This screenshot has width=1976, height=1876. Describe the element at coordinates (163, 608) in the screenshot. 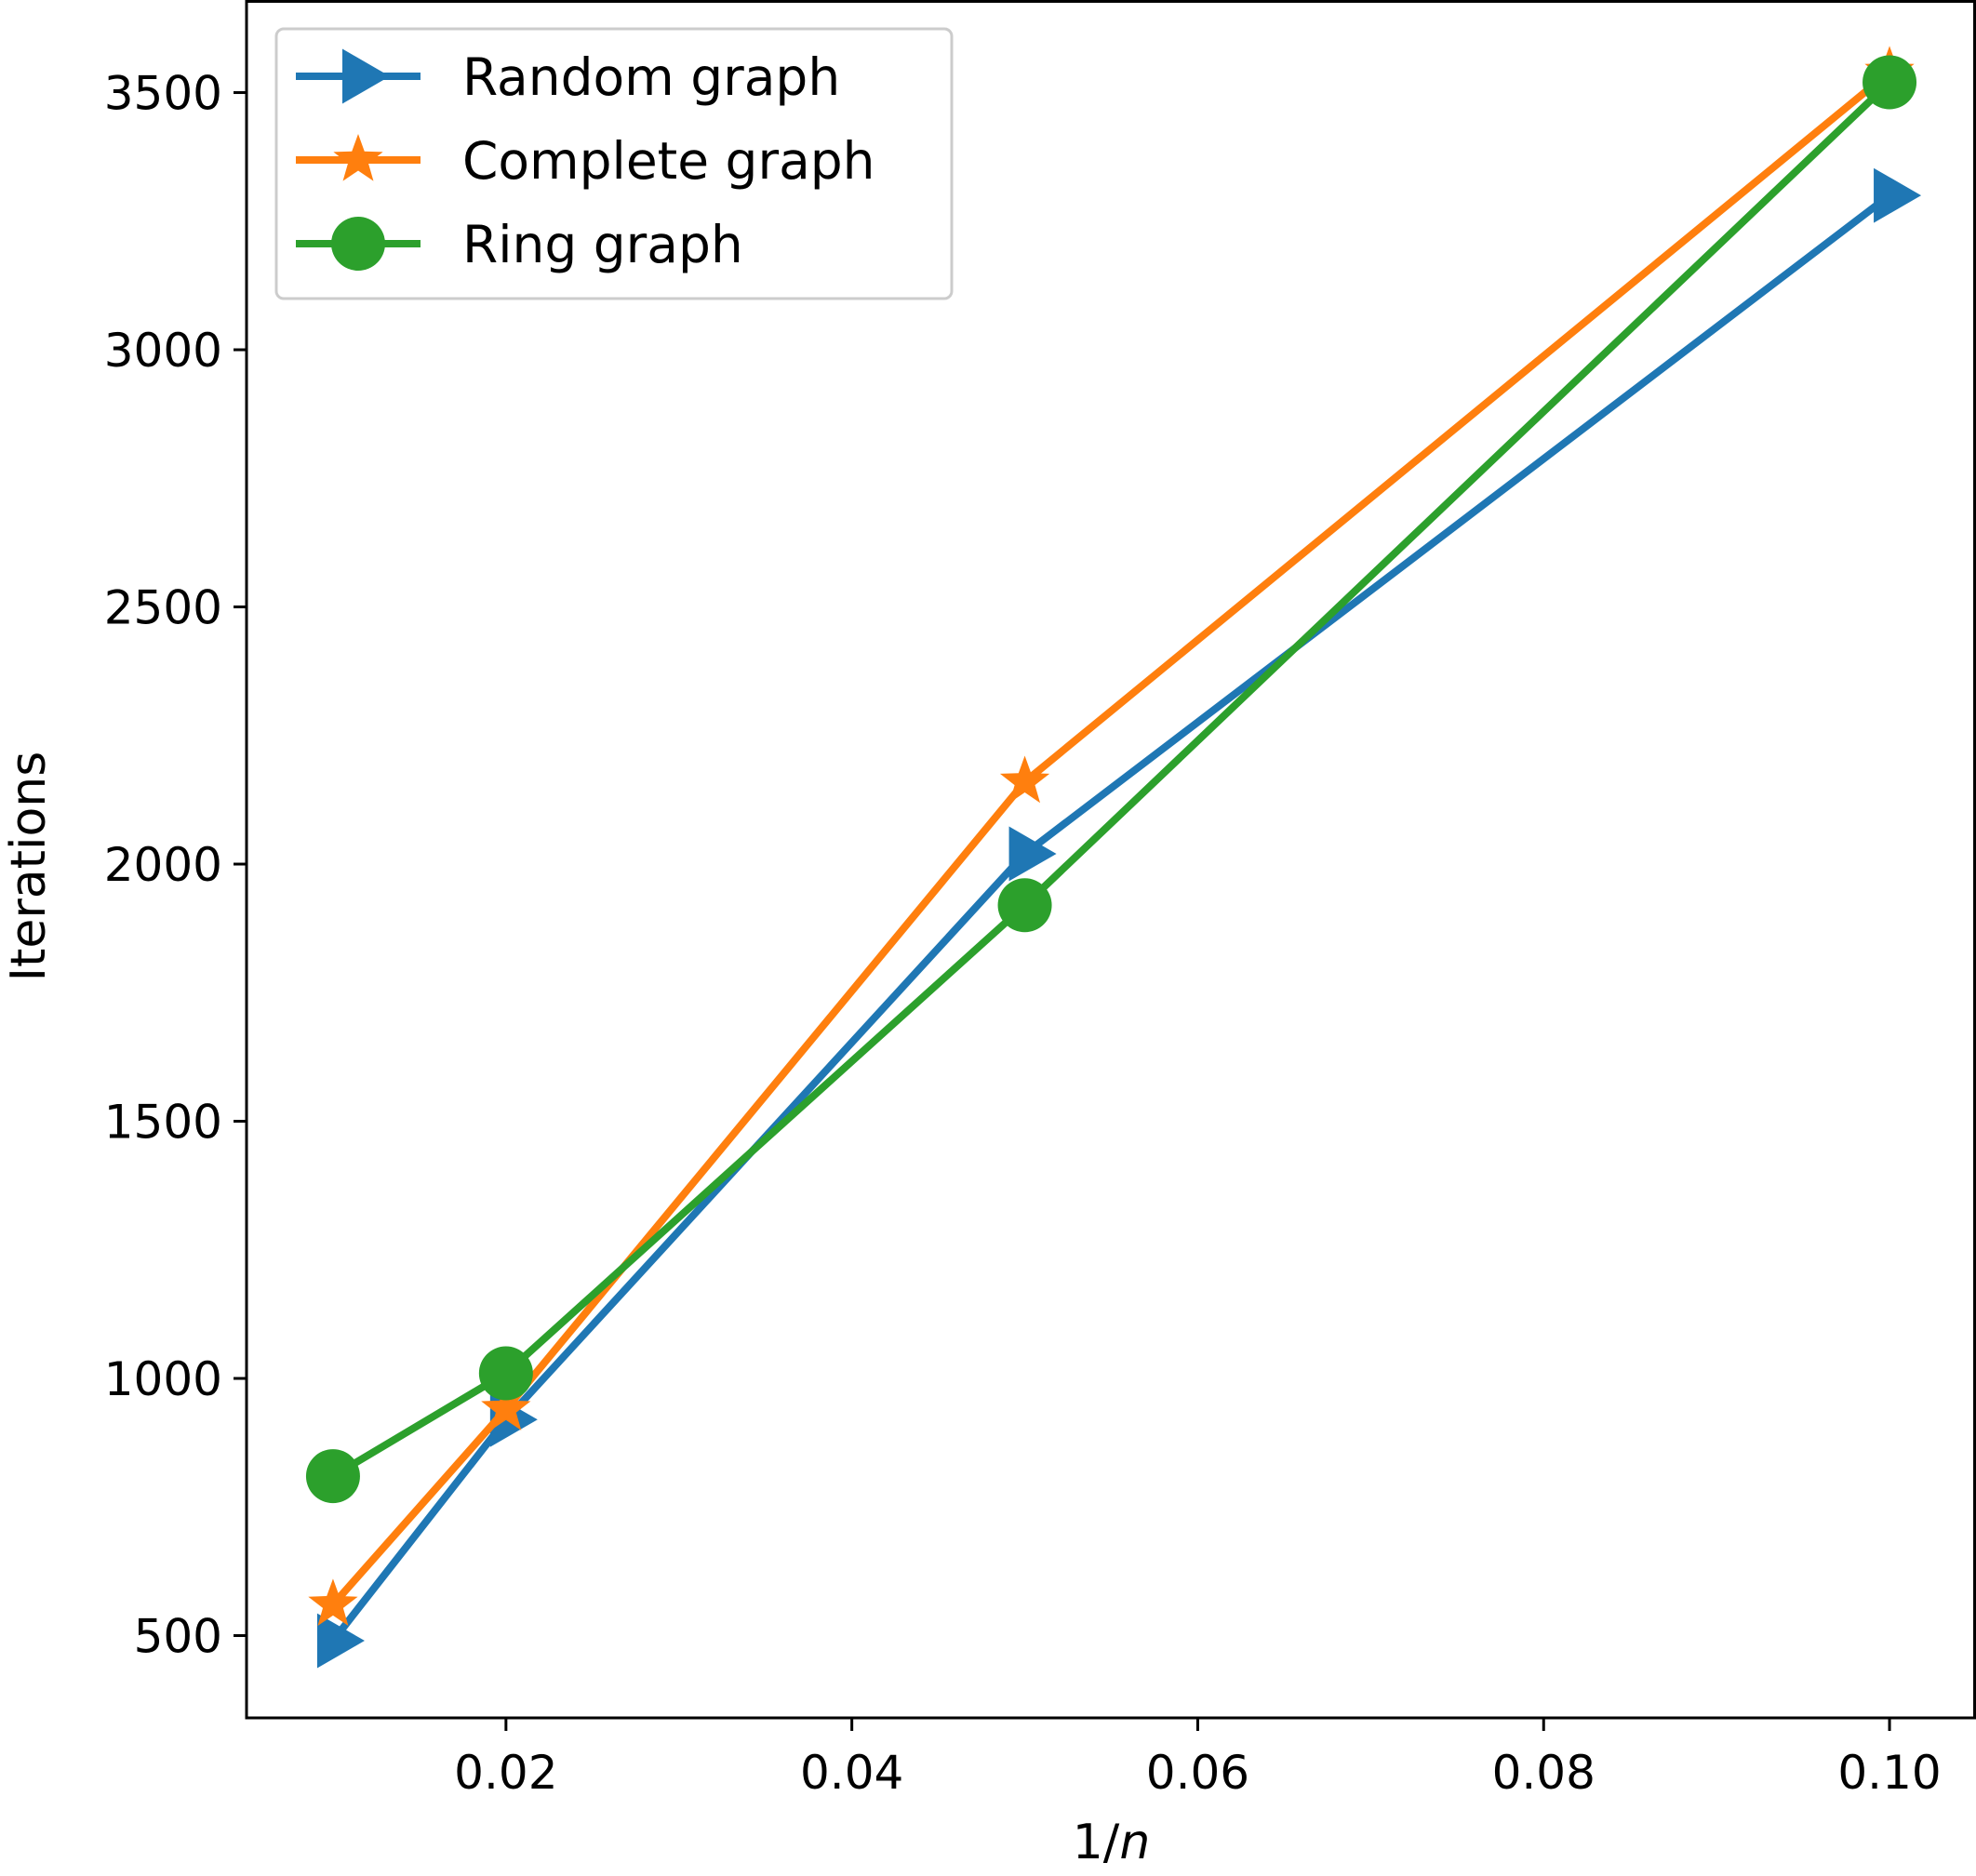

I see `y-tick-label: 2500` at that location.